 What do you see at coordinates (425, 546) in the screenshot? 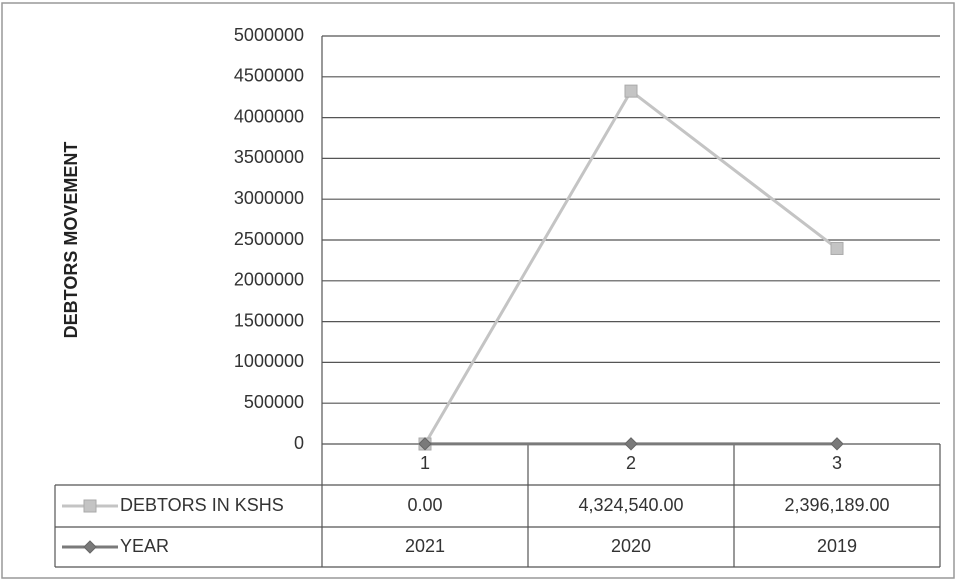
I see `table-cell: 2021` at bounding box center [425, 546].